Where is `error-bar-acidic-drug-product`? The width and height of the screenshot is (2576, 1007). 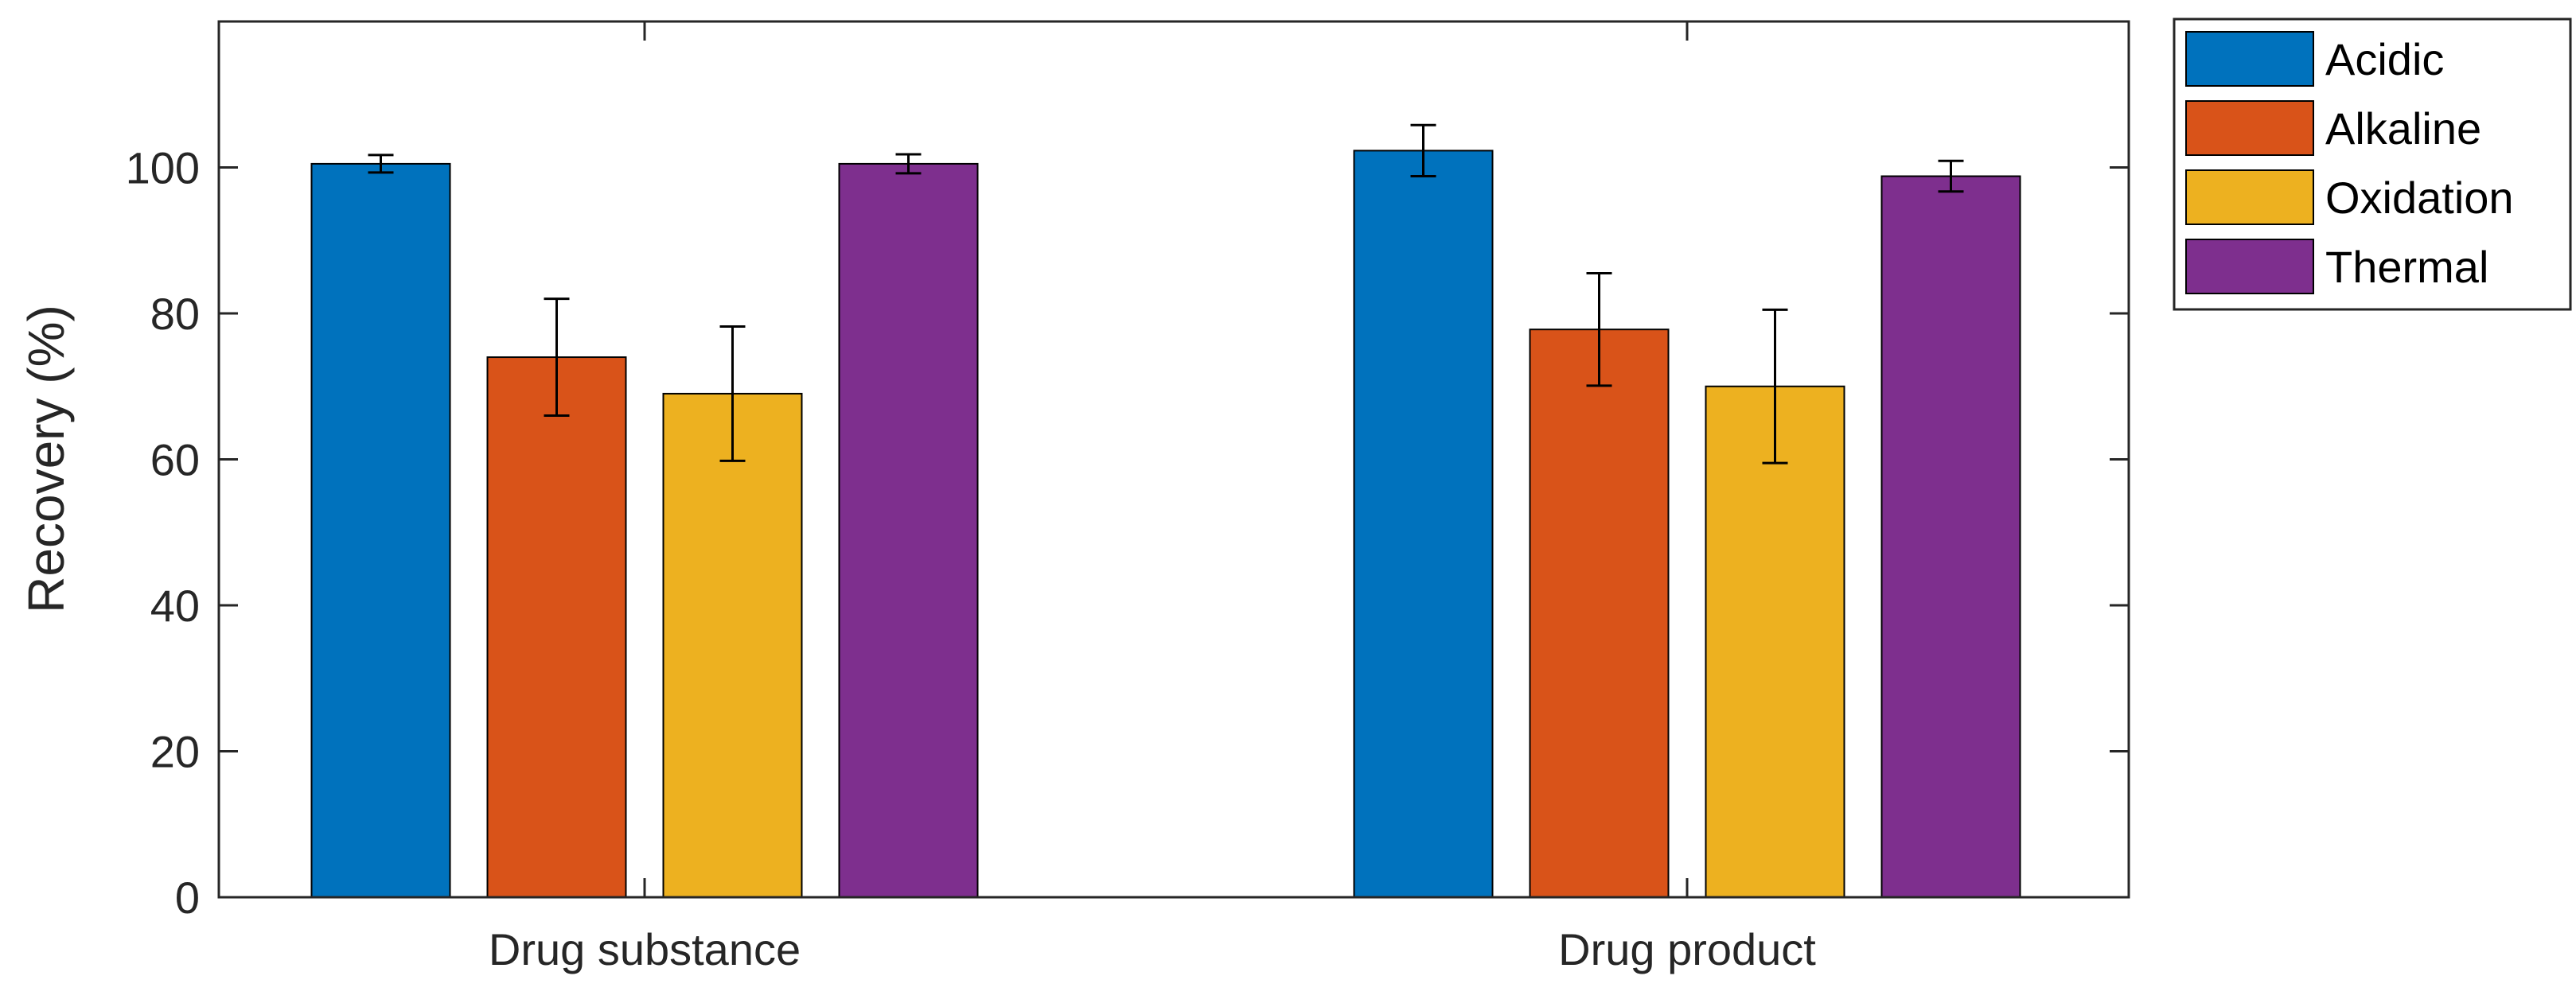
error-bar-acidic-drug-product is located at coordinates (1423, 150).